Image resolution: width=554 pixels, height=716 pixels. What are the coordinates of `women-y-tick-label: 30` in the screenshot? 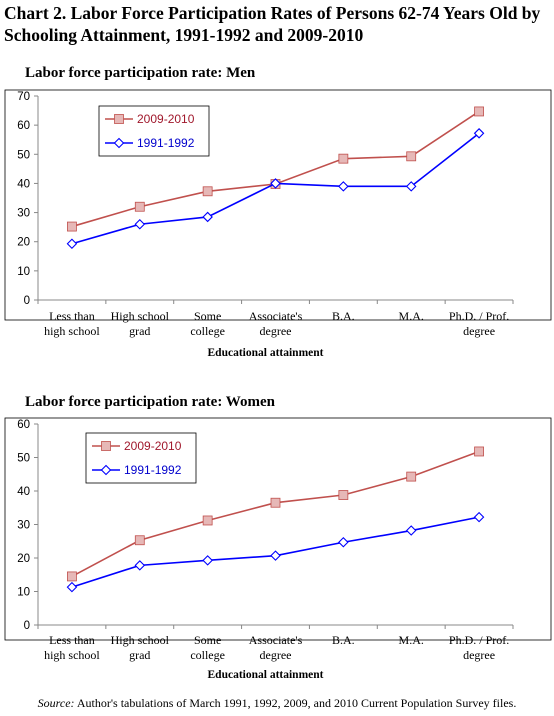 It's located at (23, 526).